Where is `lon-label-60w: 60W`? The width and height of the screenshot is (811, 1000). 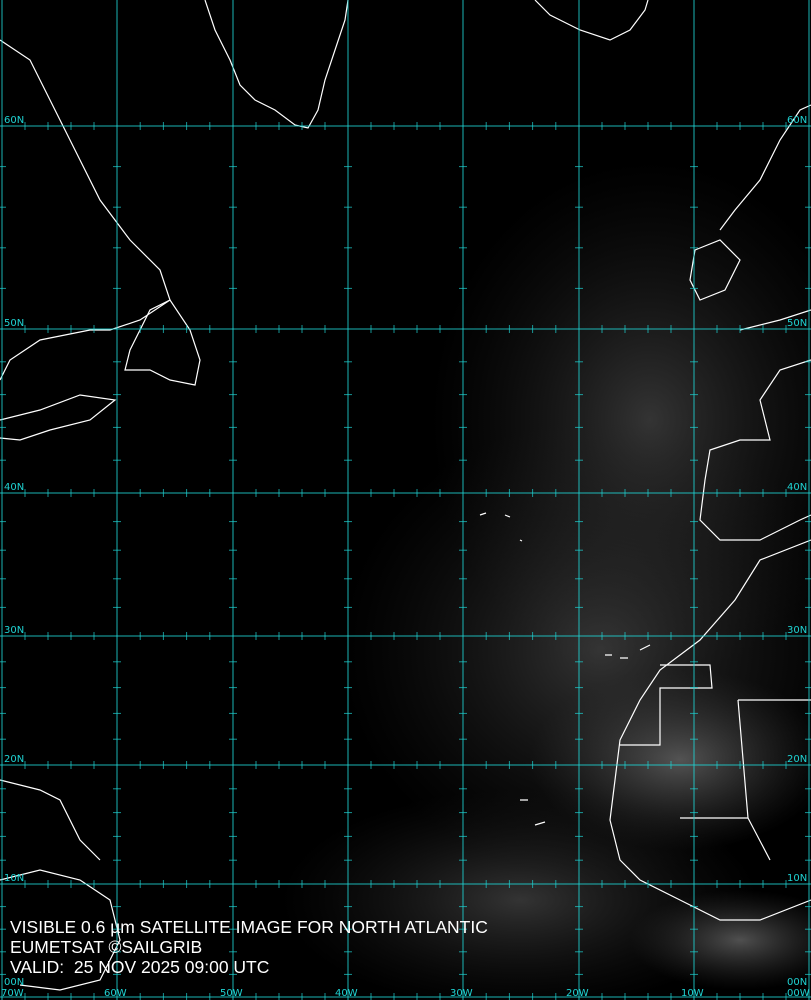
lon-label-60w: 60W is located at coordinates (115, 993).